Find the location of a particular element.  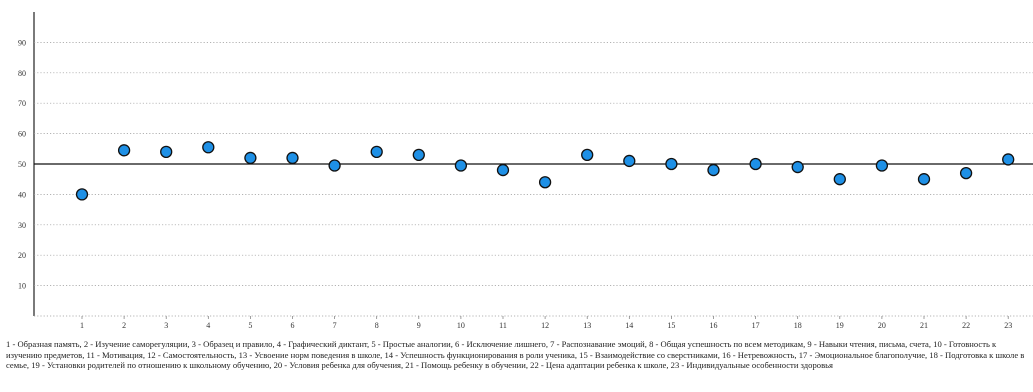

y-tick-label-30: 30 is located at coordinates (22, 225).